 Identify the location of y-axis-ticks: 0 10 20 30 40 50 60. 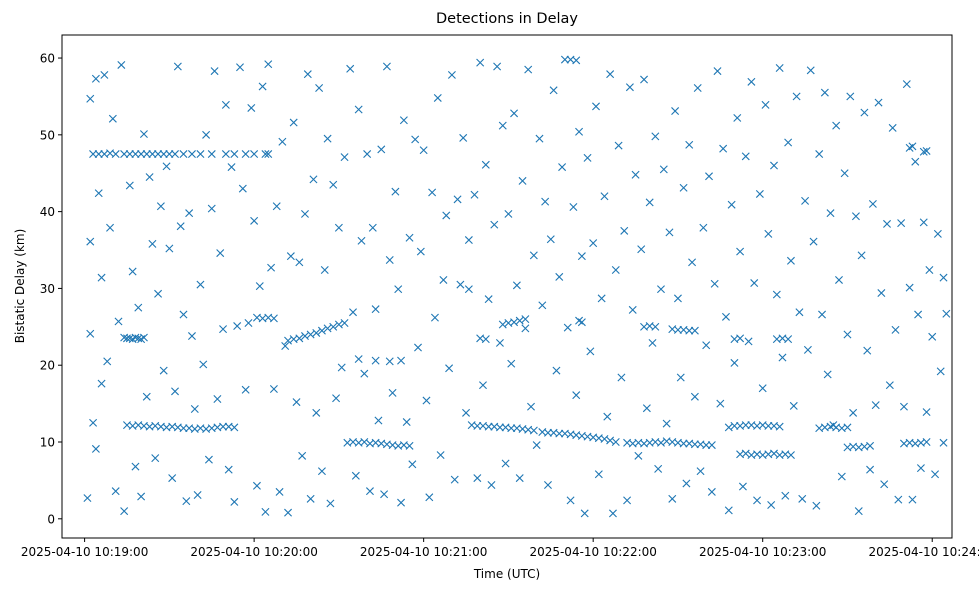
(51, 289).